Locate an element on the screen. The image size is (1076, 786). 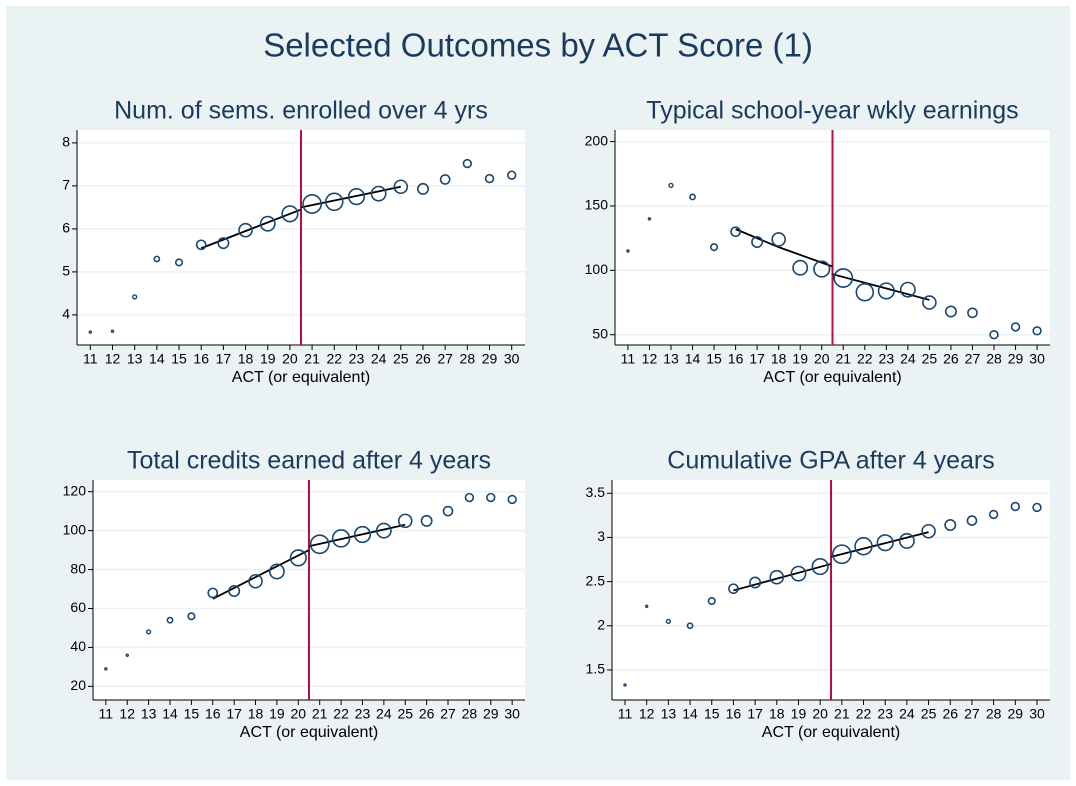
y-tick-label: 2 is located at coordinates (601, 624).